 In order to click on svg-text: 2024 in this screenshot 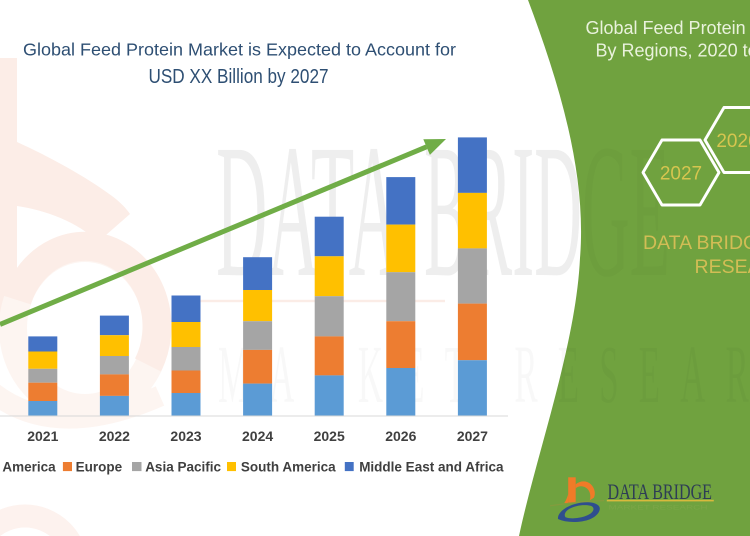, I will do `click(257, 436)`.